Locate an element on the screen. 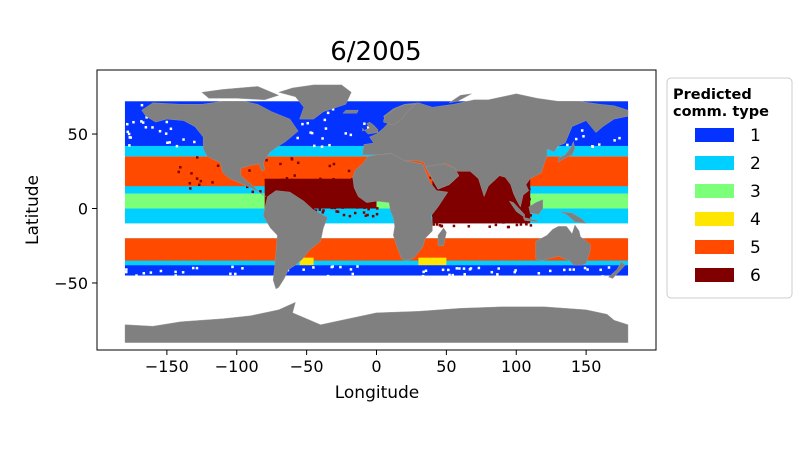 This screenshot has width=800, height=450. land-madagascar is located at coordinates (442, 236).